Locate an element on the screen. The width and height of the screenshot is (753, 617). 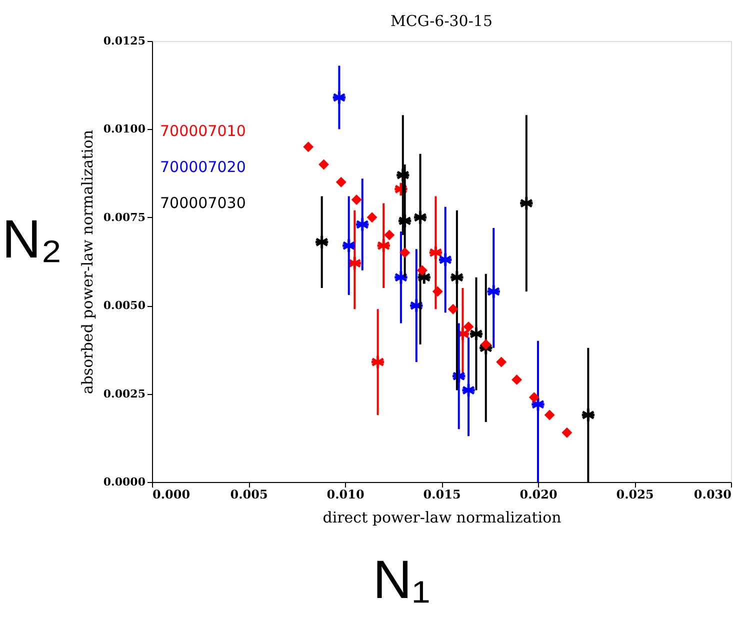
x-tick-label: 0.015 is located at coordinates (442, 495).